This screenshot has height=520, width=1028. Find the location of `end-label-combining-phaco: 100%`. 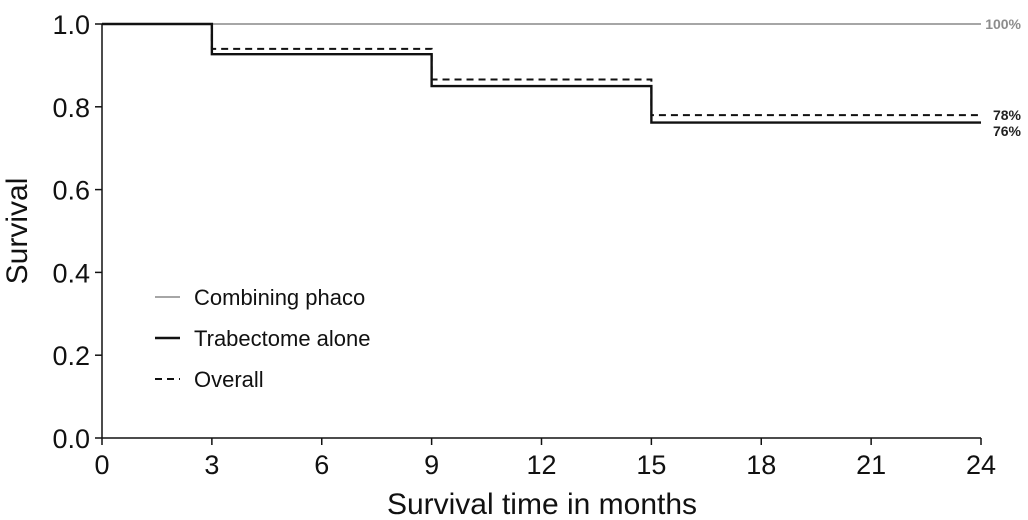

end-label-combining-phaco: 100% is located at coordinates (1003, 24).